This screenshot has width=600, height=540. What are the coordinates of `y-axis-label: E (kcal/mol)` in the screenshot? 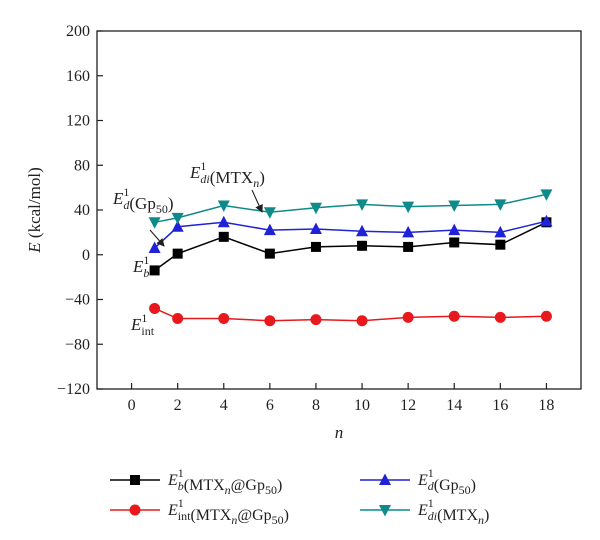 It's located at (34, 210).